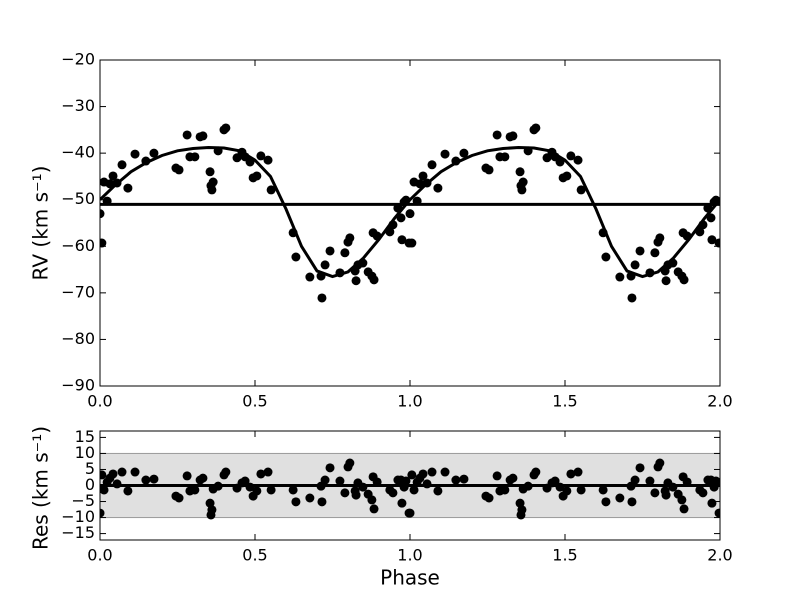 The height and width of the screenshot is (600, 800). Describe the element at coordinates (78, 152) in the screenshot. I see `y-tick-label: −40` at that location.